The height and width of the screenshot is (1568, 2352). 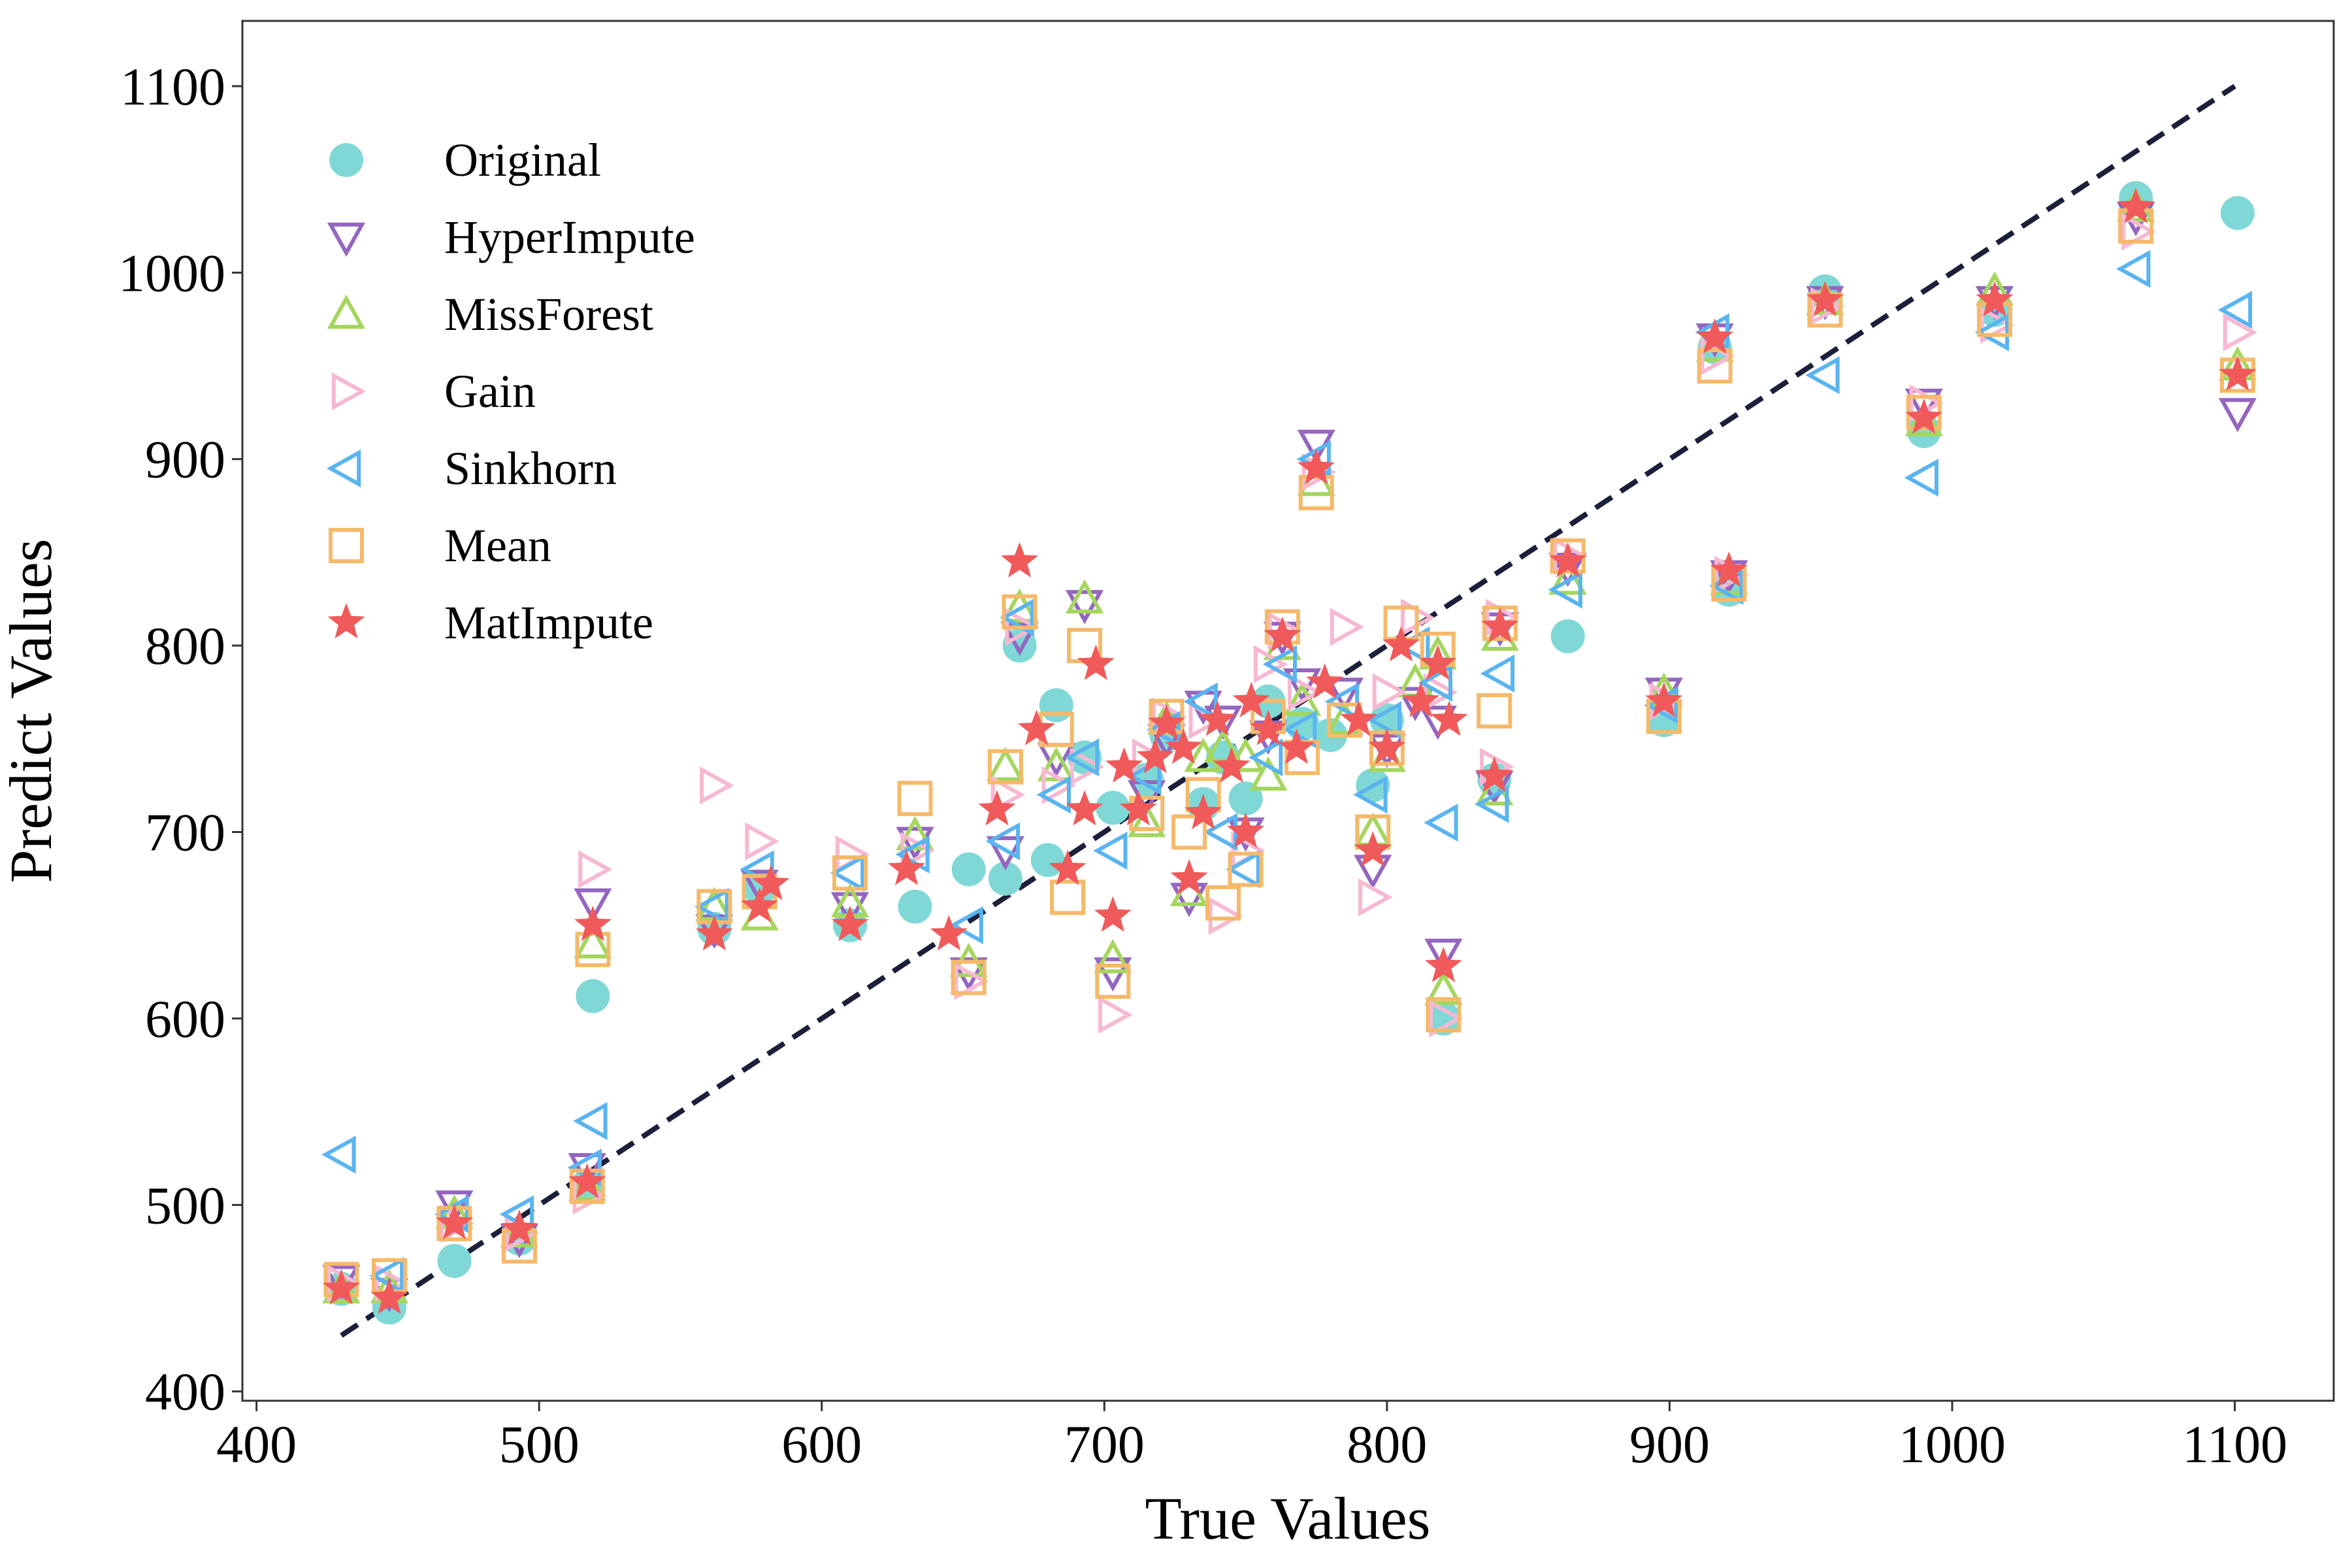 What do you see at coordinates (471, 468) in the screenshot?
I see `legend-item-sinkhorn: Sinkhorn` at bounding box center [471, 468].